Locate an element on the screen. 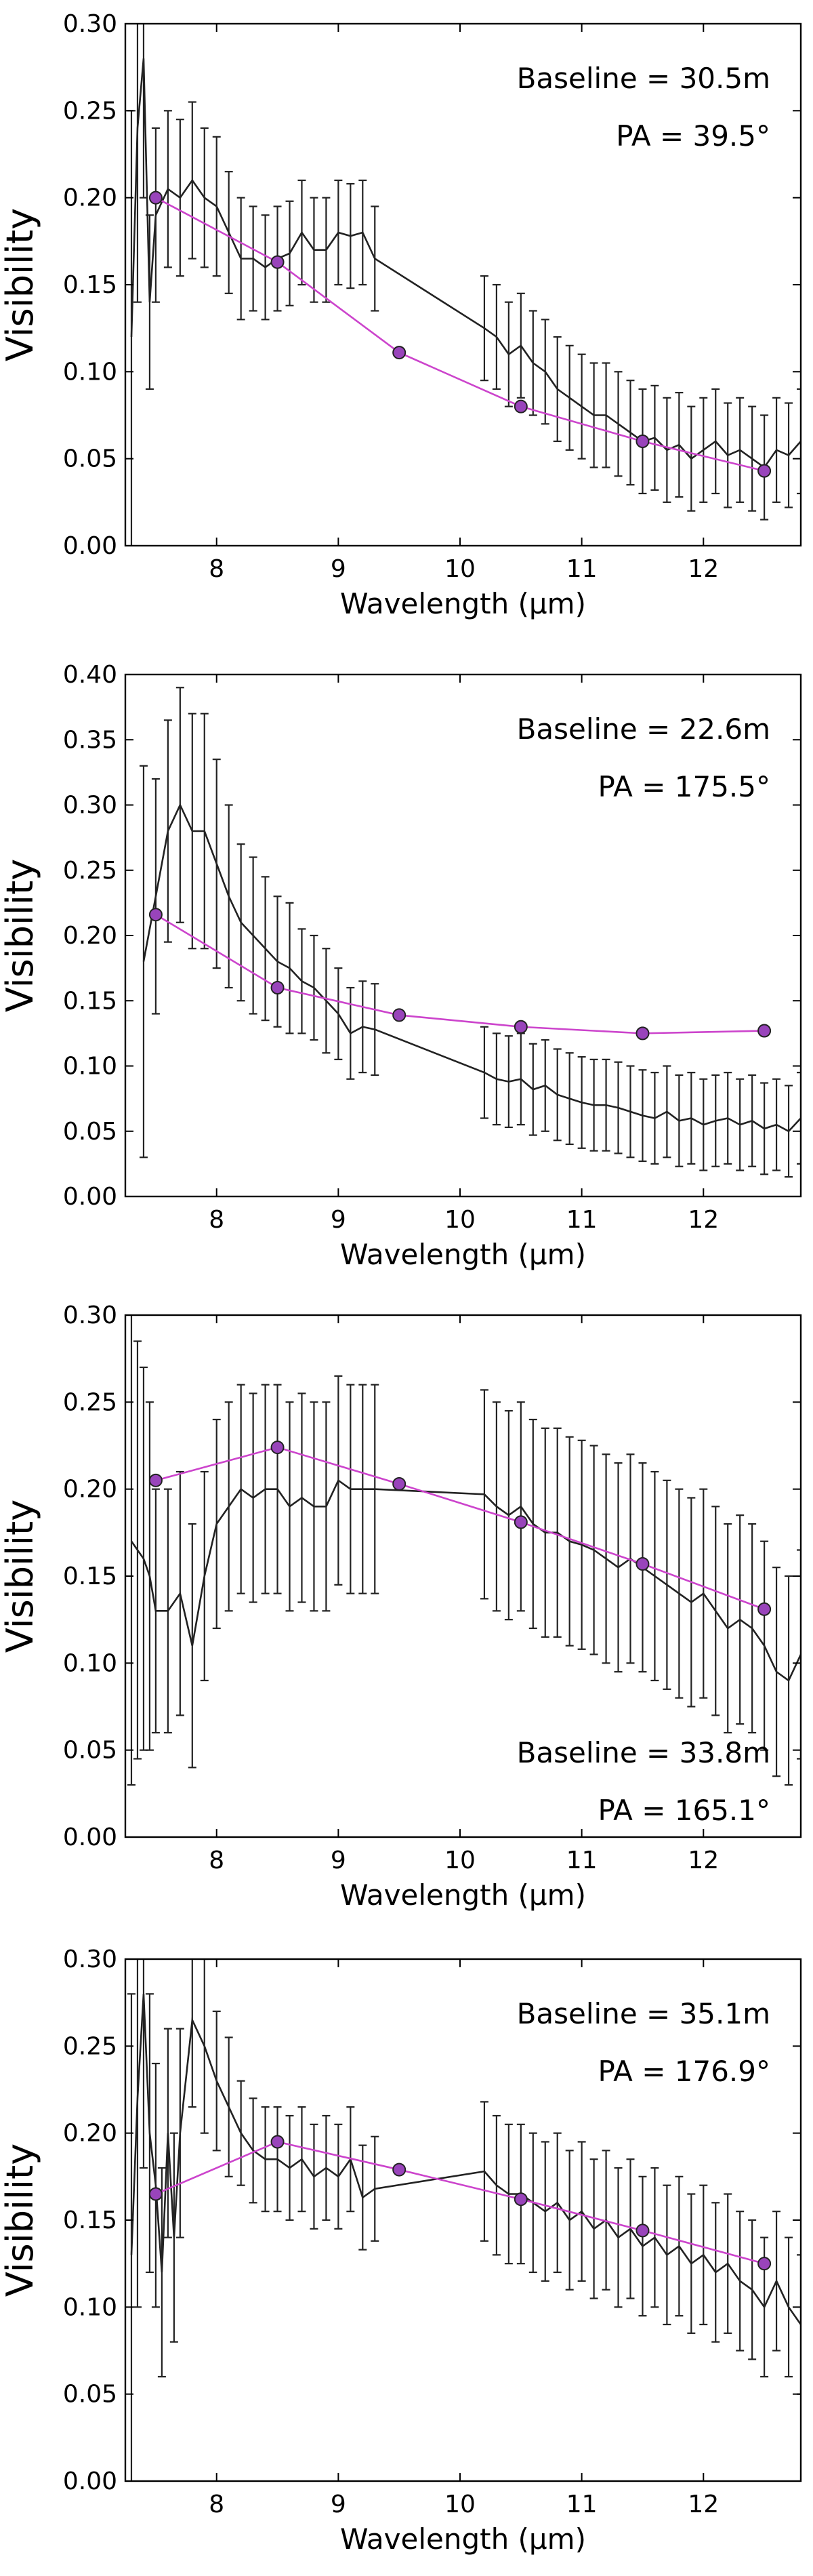 This screenshot has width=813, height=2576. baseline-label: Baseline = 33.8m is located at coordinates (643, 1752).